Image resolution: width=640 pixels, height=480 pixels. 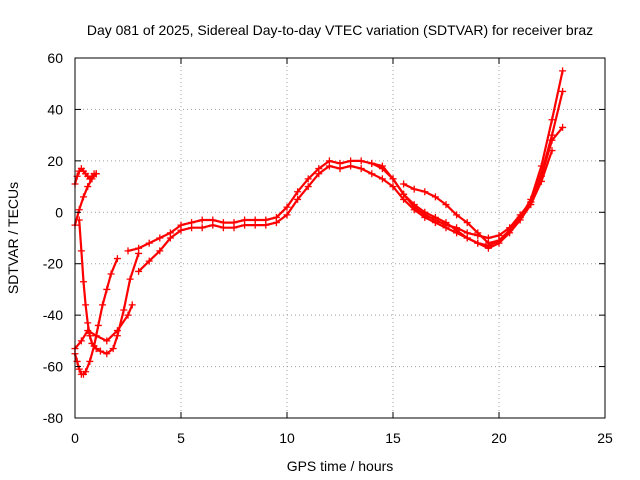 What do you see at coordinates (75, 438) in the screenshot?
I see `x-tick-label: 0` at bounding box center [75, 438].